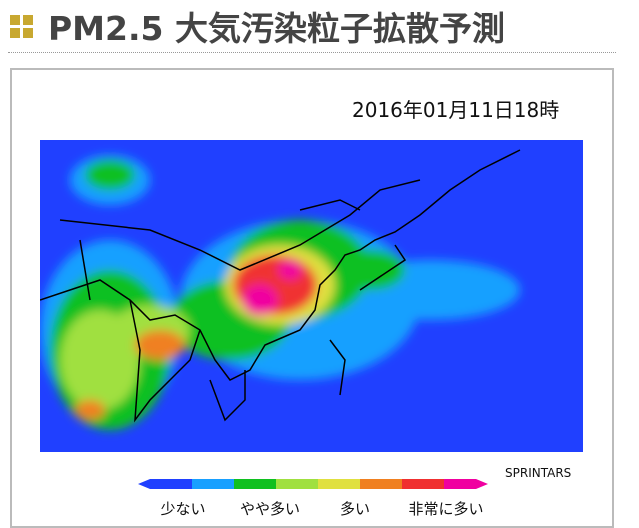 The width and height of the screenshot is (639, 528). I want to click on credit: SPRINTARS, so click(538, 473).